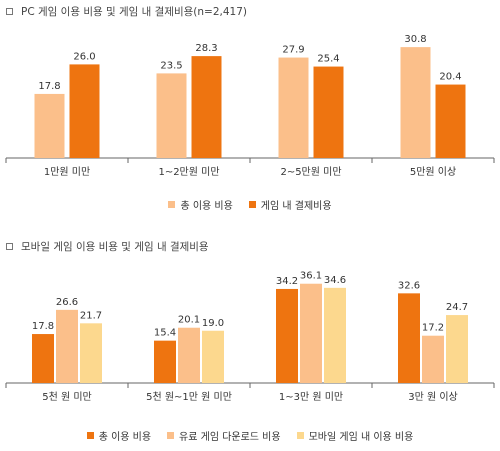 The image size is (500, 451). What do you see at coordinates (296, 206) in the screenshot?
I see `legend-label: 게임 내 결제비용` at bounding box center [296, 206].